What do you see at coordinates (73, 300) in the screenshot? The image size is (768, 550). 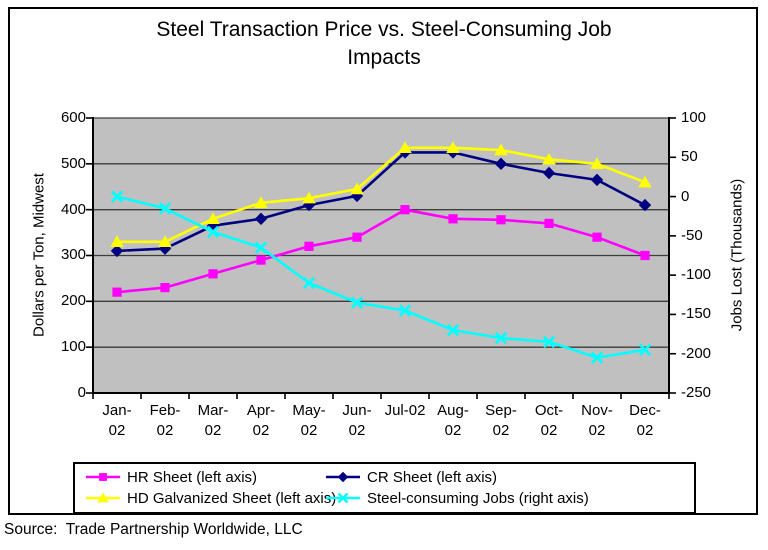 I see `left-axis-tick: 200` at bounding box center [73, 300].